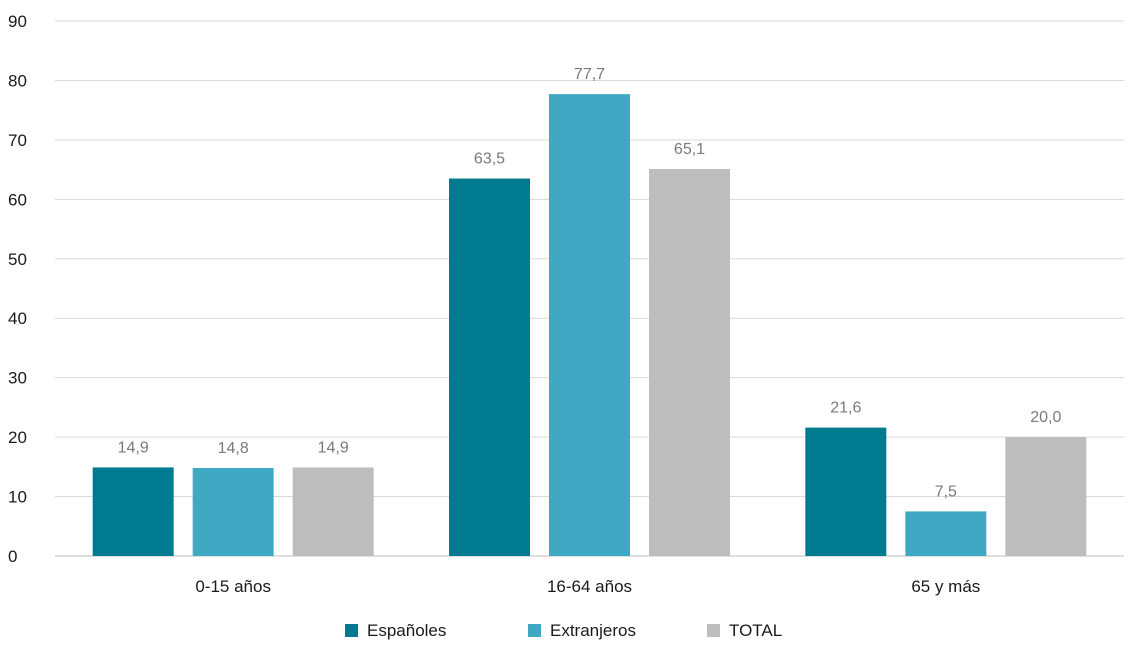 The height and width of the screenshot is (648, 1134). Describe the element at coordinates (945, 586) in the screenshot. I see `x-category-label: 65 y más` at that location.